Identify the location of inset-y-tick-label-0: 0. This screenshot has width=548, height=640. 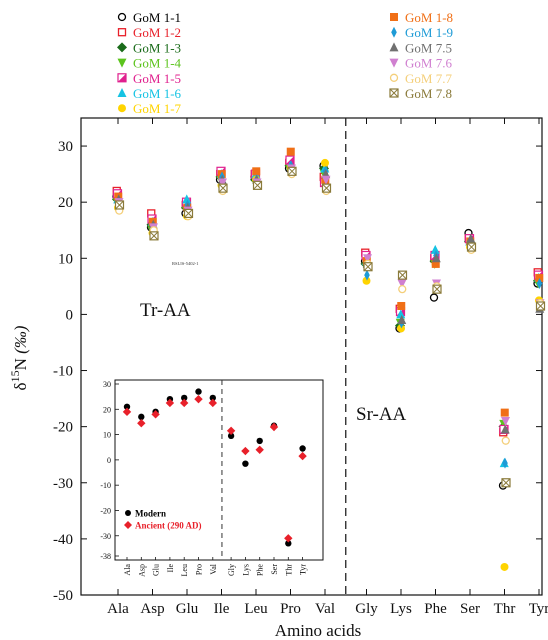
(109, 460).